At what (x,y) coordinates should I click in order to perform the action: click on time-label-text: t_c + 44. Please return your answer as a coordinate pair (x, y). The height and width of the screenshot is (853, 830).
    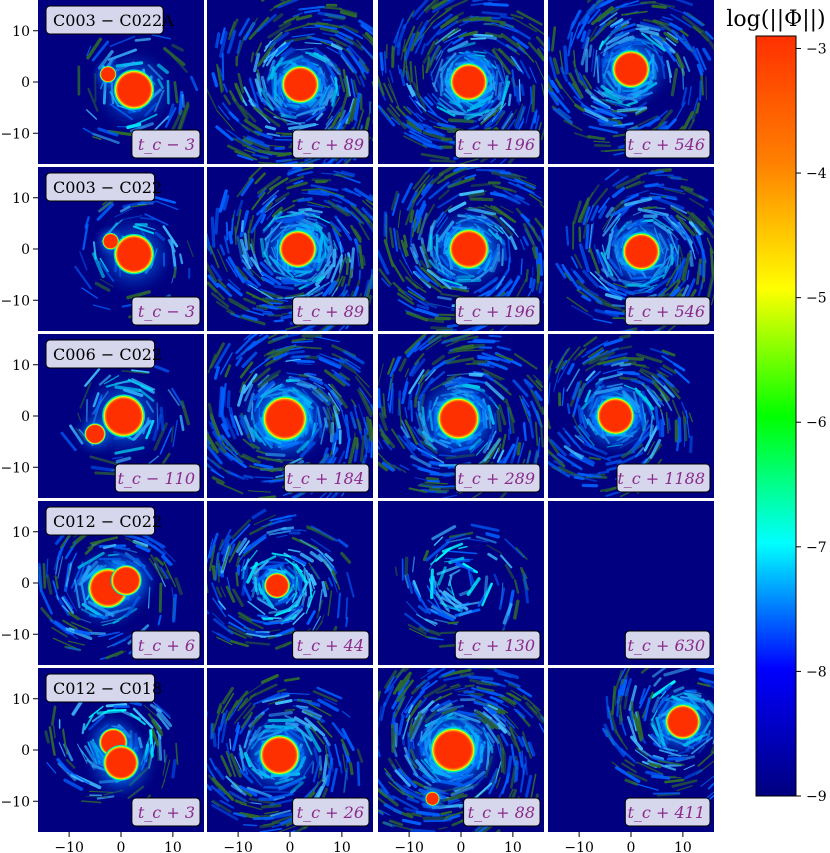
    Looking at the image, I should click on (330, 645).